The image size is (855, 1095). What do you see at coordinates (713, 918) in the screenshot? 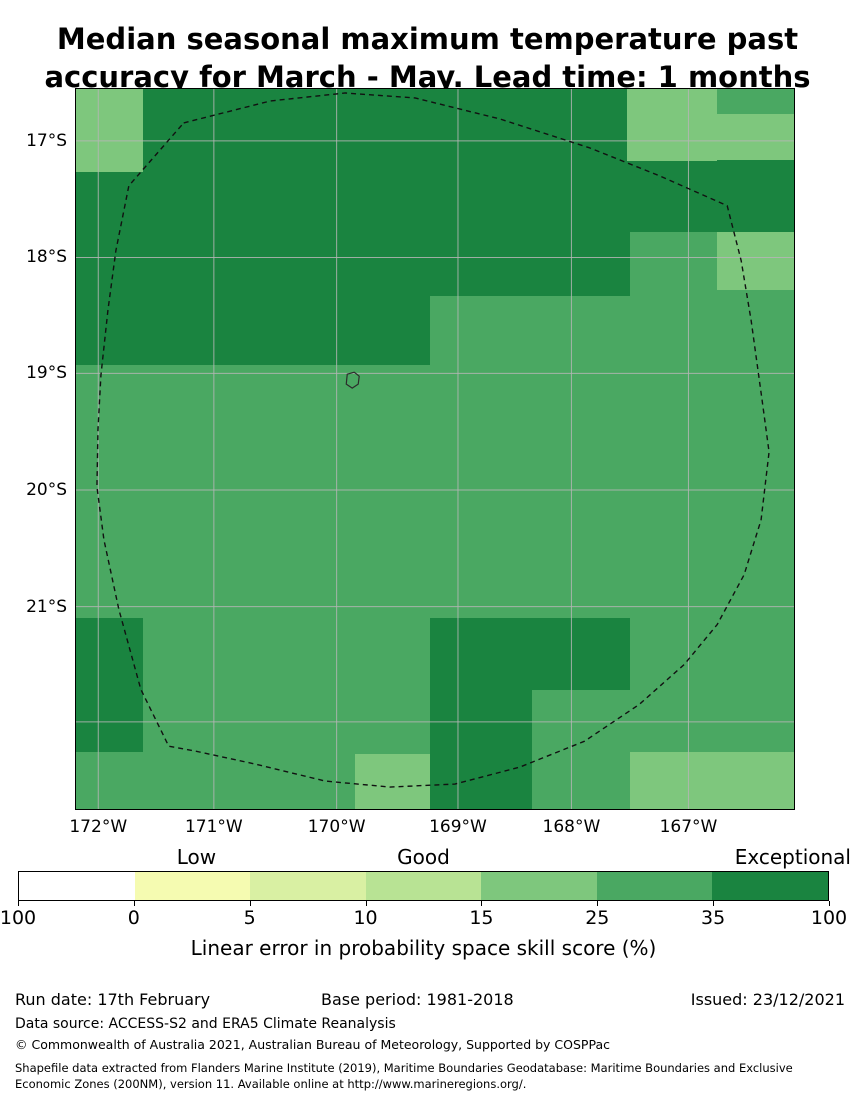
I see `colorbar-tick-label: 35` at bounding box center [713, 918].